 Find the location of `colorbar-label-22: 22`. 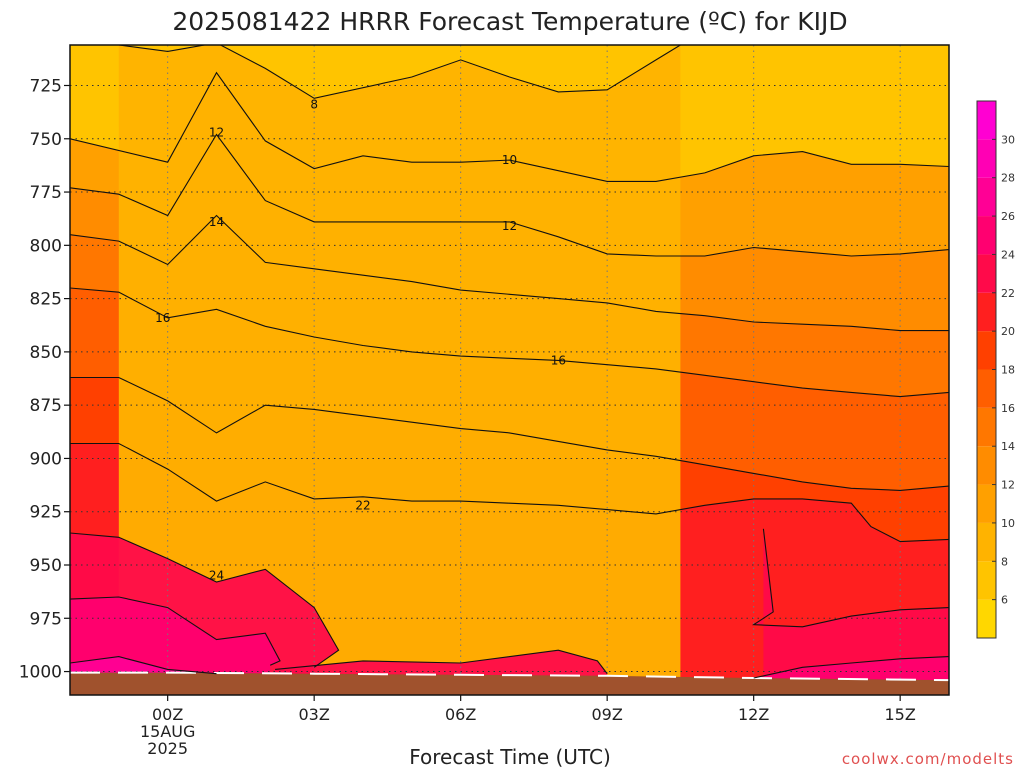

colorbar-label-22: 22 is located at coordinates (1008, 293).